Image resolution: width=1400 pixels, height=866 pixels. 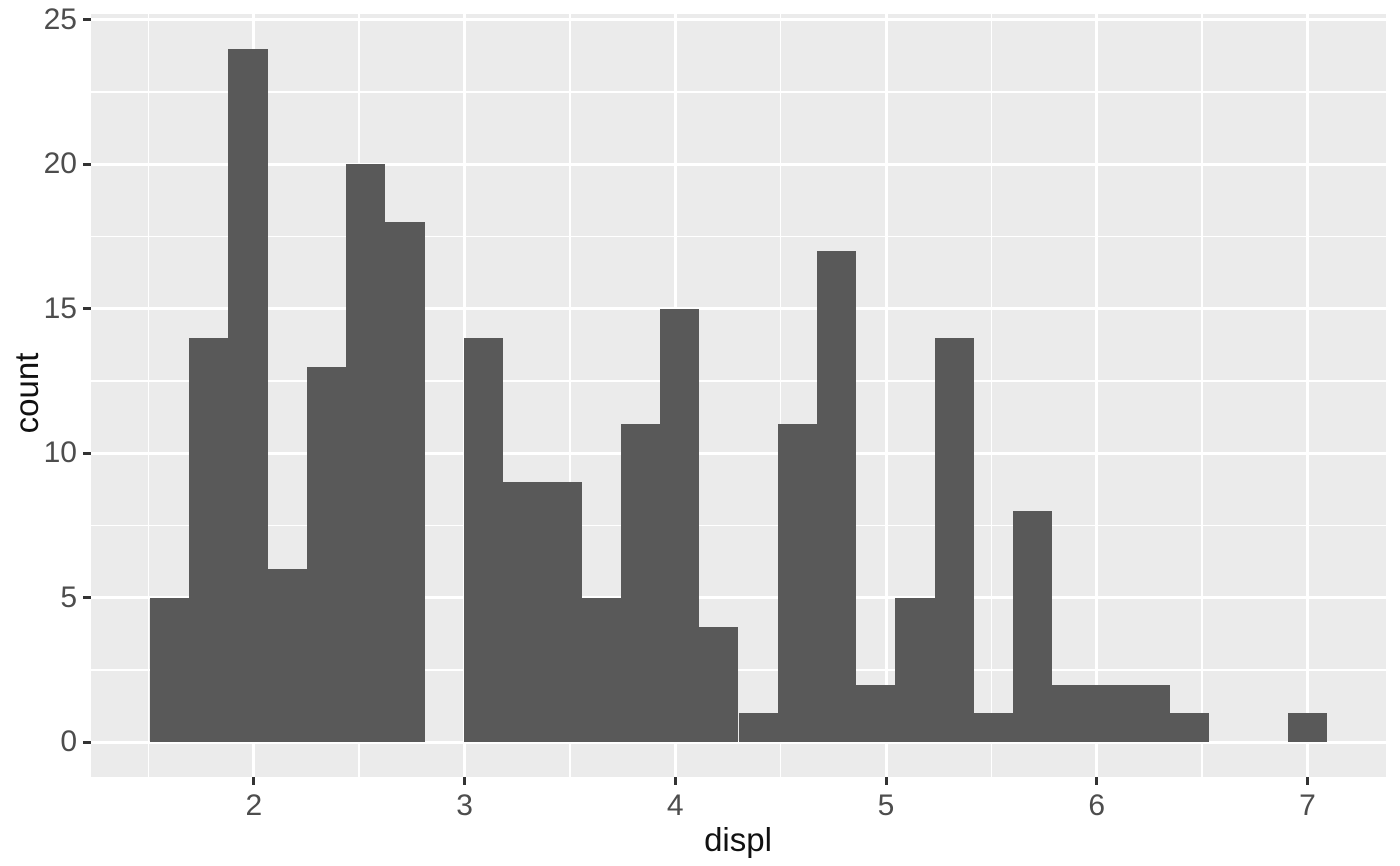 I want to click on x-tick-label: 4, so click(x=675, y=805).